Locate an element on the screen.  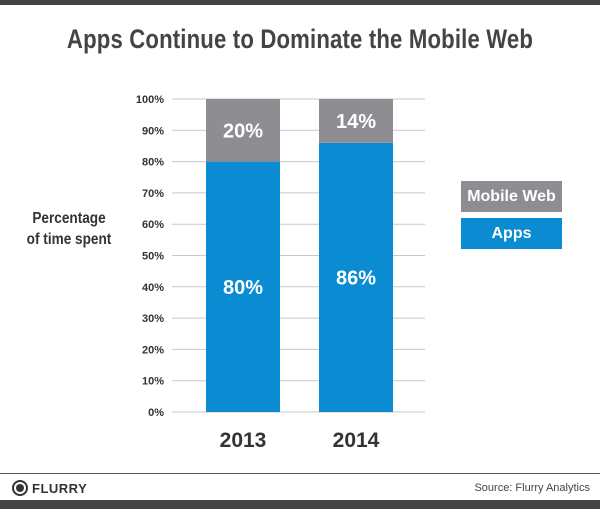
y-tick-label: 70% is located at coordinates (153, 194).